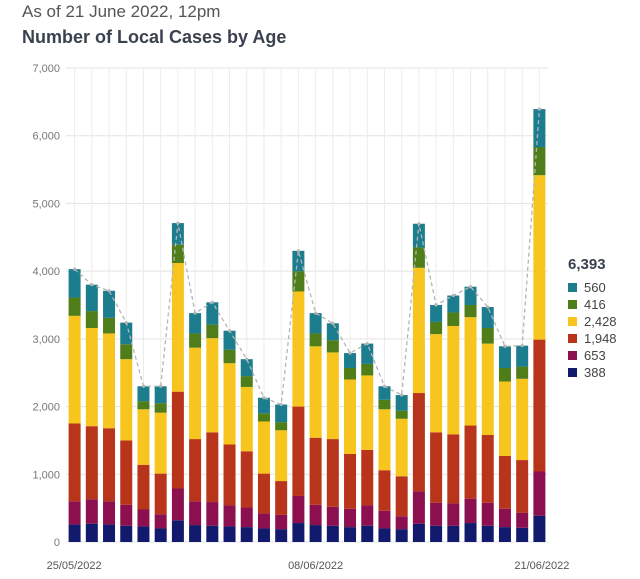  Describe the element at coordinates (592, 321) in the screenshot. I see `legend-item: 2,428` at that location.